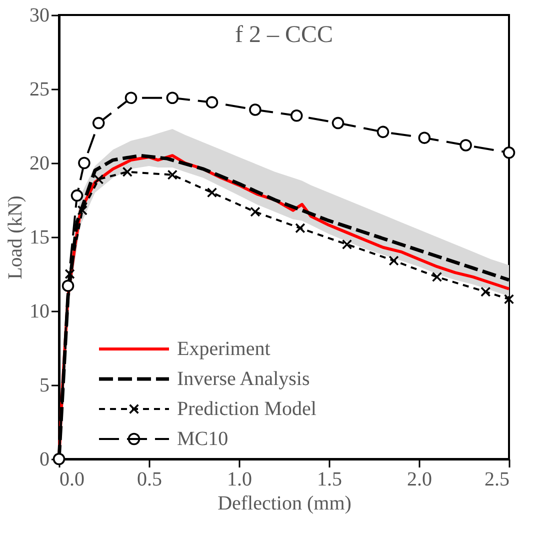 The image size is (558, 536). Describe the element at coordinates (247, 409) in the screenshot. I see `legend-label: Prediction Model` at that location.